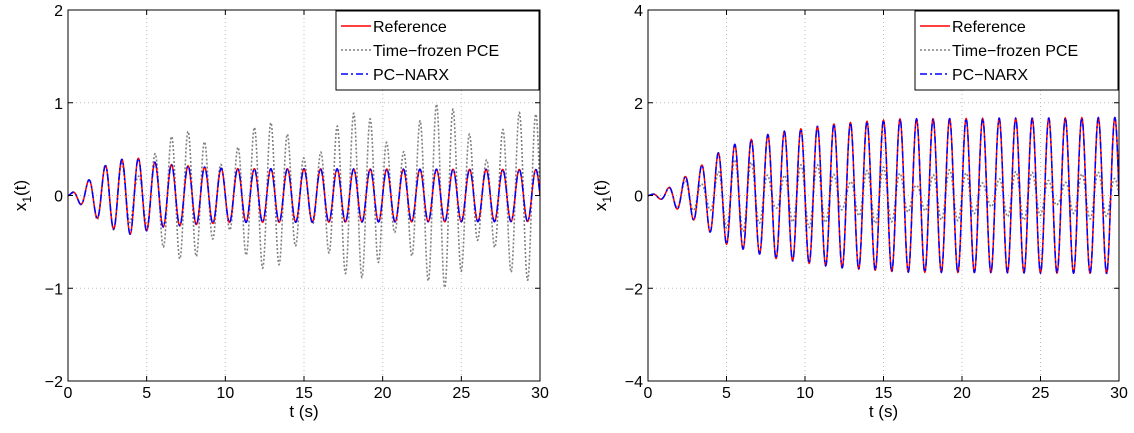 This screenshot has width=1134, height=433. I want to click on series-line-time-frozen-pce, so click(883, 195).